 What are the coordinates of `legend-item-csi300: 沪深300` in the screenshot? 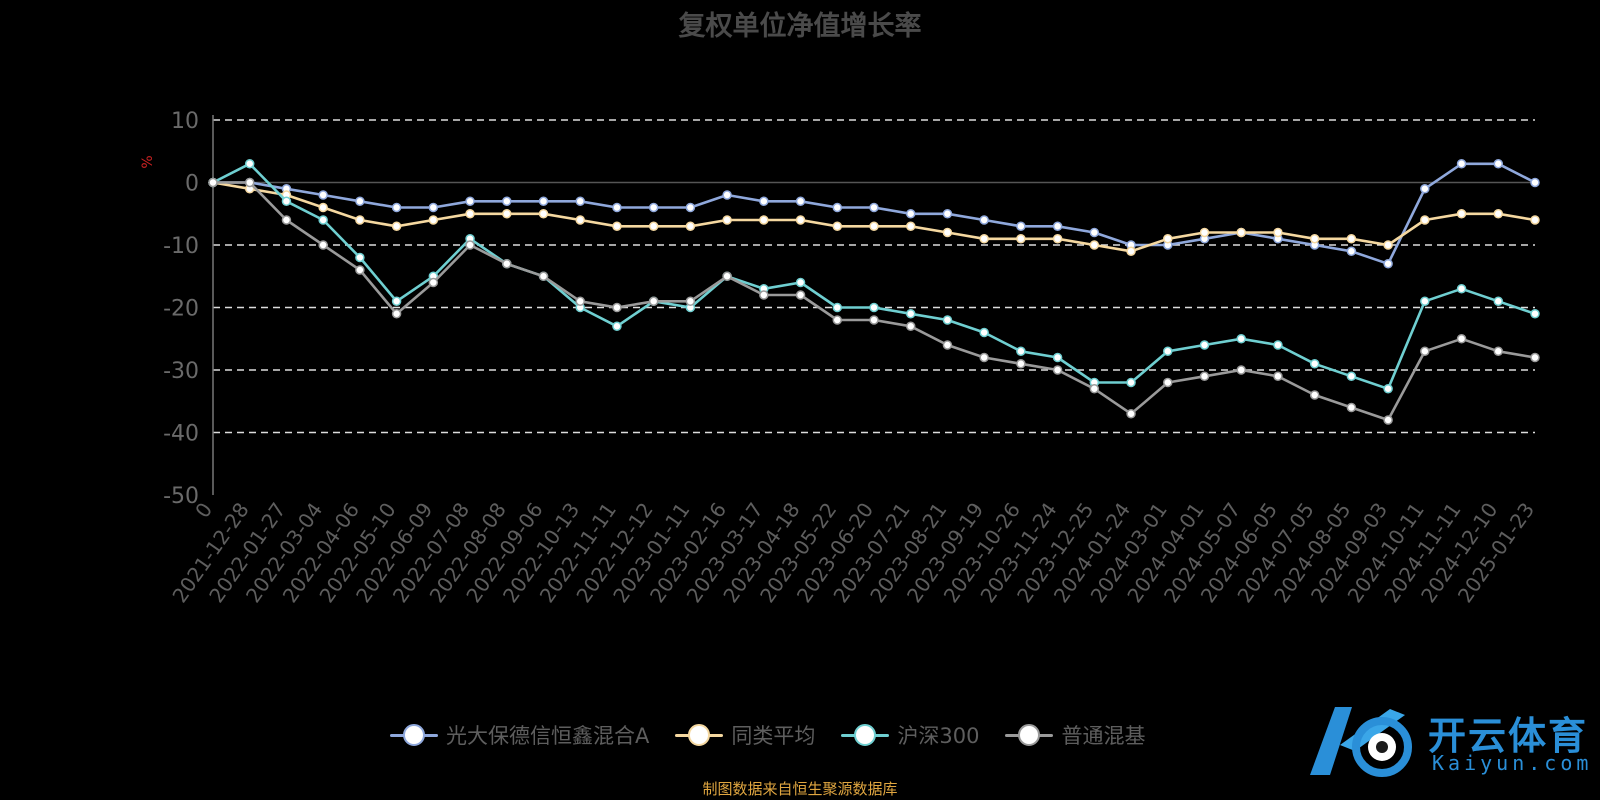 It's located at (910, 735).